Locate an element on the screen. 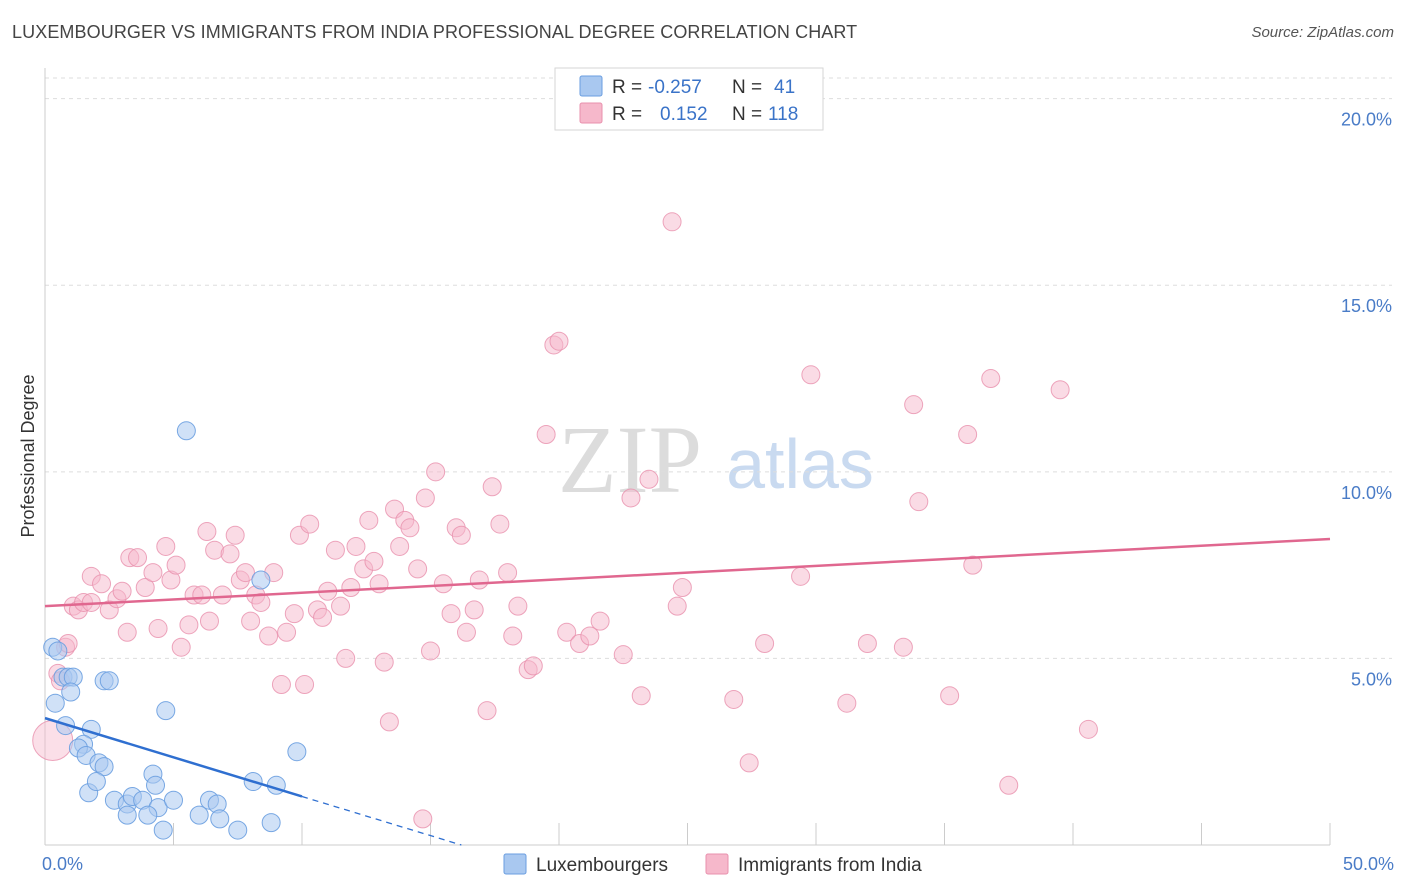 Image resolution: width=1406 pixels, height=892 pixels. y-tick-label-3: 20.0% is located at coordinates (1366, 120).